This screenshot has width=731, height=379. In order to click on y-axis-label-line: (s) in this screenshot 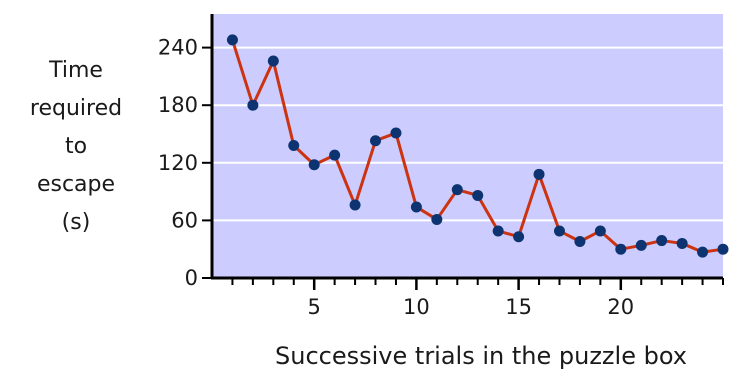, I will do `click(76, 222)`.